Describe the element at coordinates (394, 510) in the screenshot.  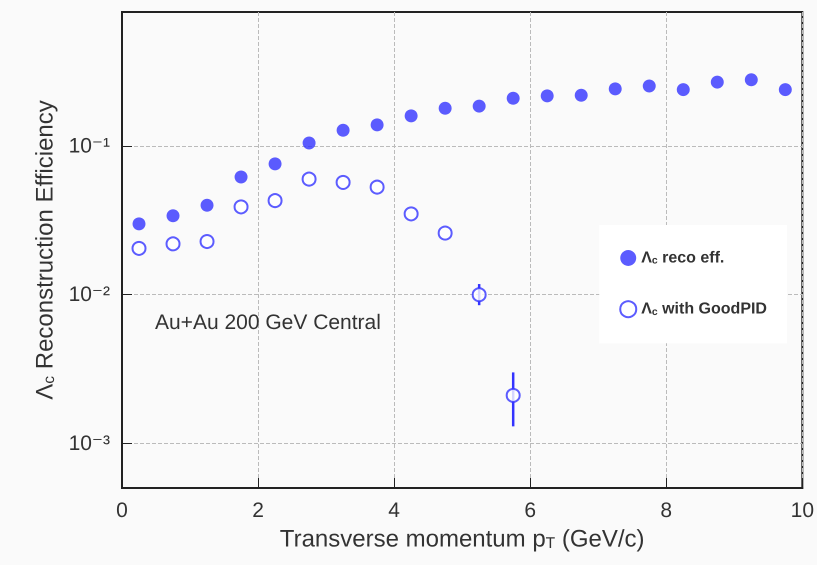
I see `x-tick-label: 4` at that location.